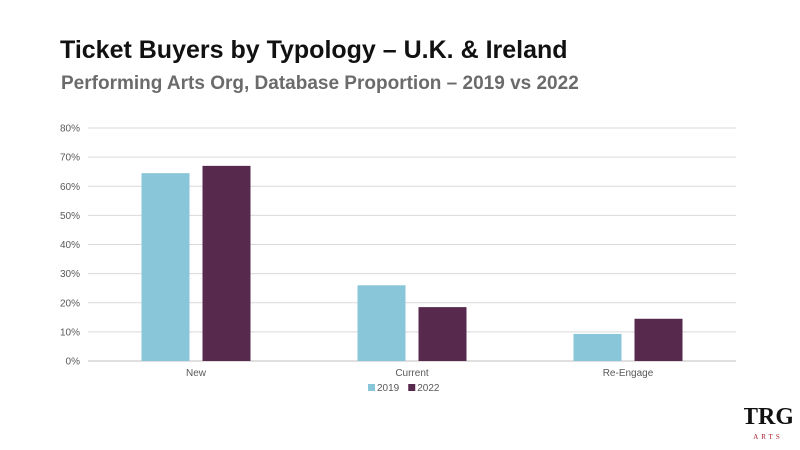  I want to click on legend-label-2022: 2022, so click(428, 388).